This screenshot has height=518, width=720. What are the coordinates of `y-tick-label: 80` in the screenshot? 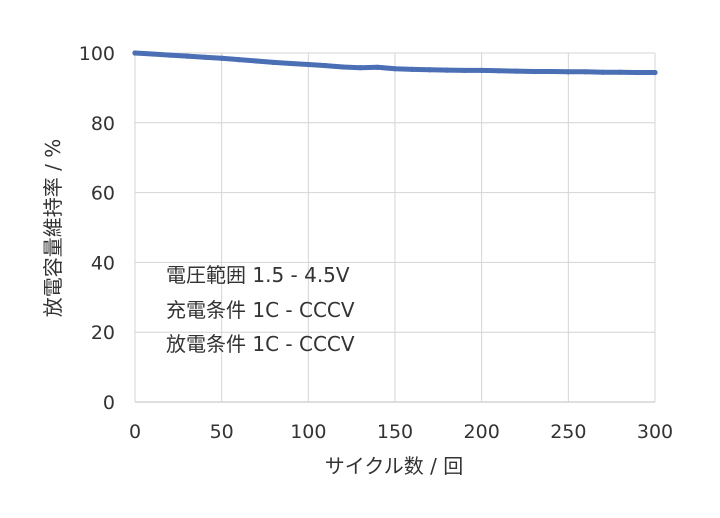 It's located at (103, 124).